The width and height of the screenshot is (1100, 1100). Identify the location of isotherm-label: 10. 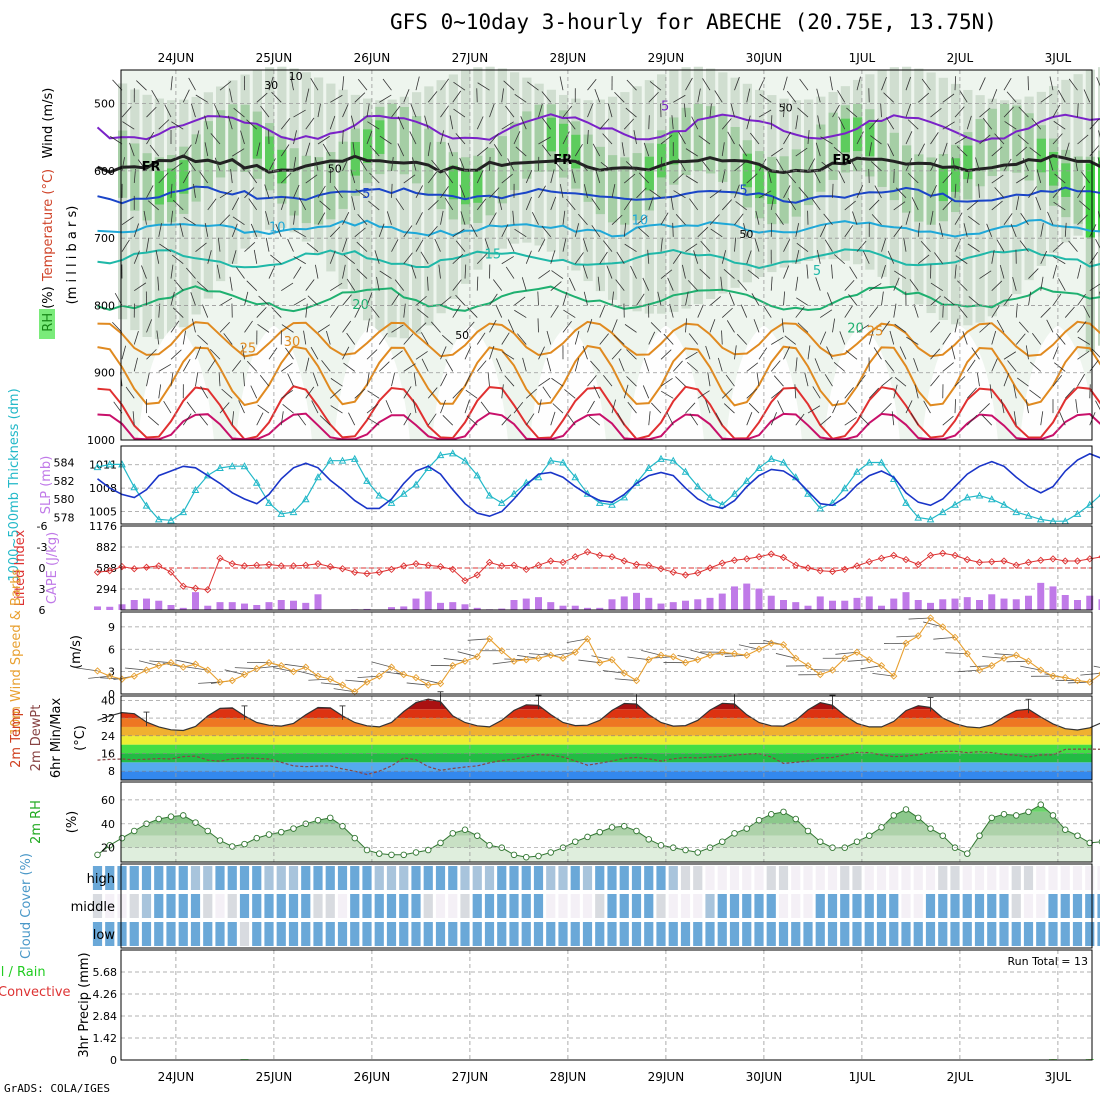
(277, 227).